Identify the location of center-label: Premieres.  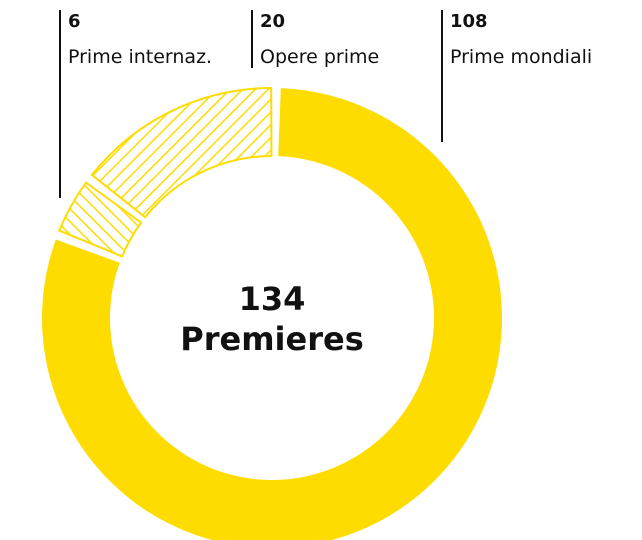
(271, 339).